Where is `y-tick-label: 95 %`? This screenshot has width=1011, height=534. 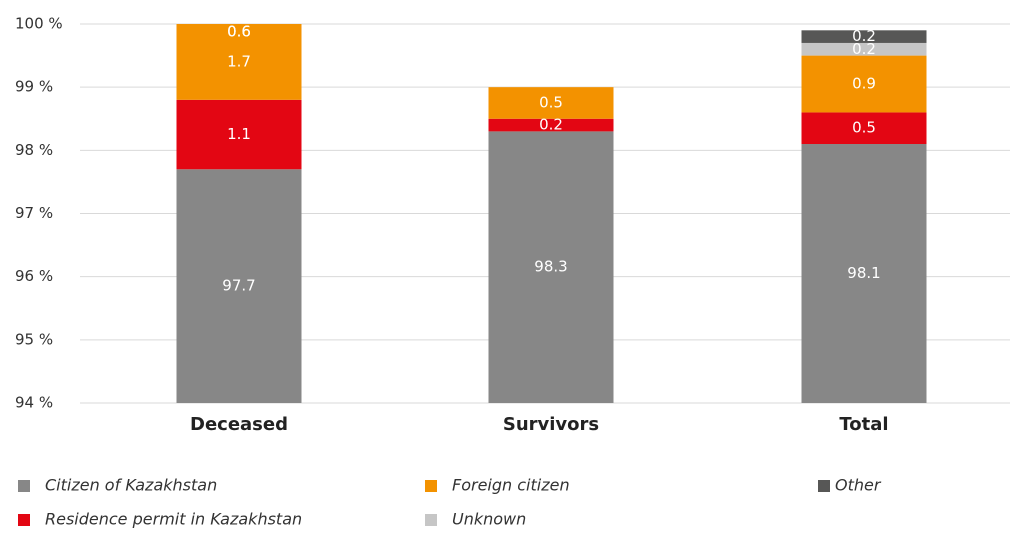
y-tick-label: 95 % is located at coordinates (34, 339).